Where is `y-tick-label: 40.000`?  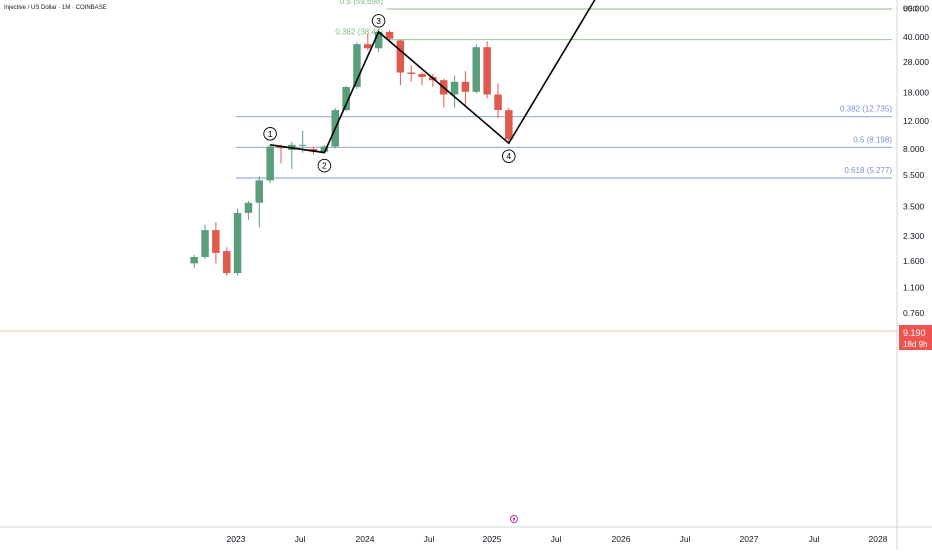
y-tick-label: 40.000 is located at coordinates (916, 37).